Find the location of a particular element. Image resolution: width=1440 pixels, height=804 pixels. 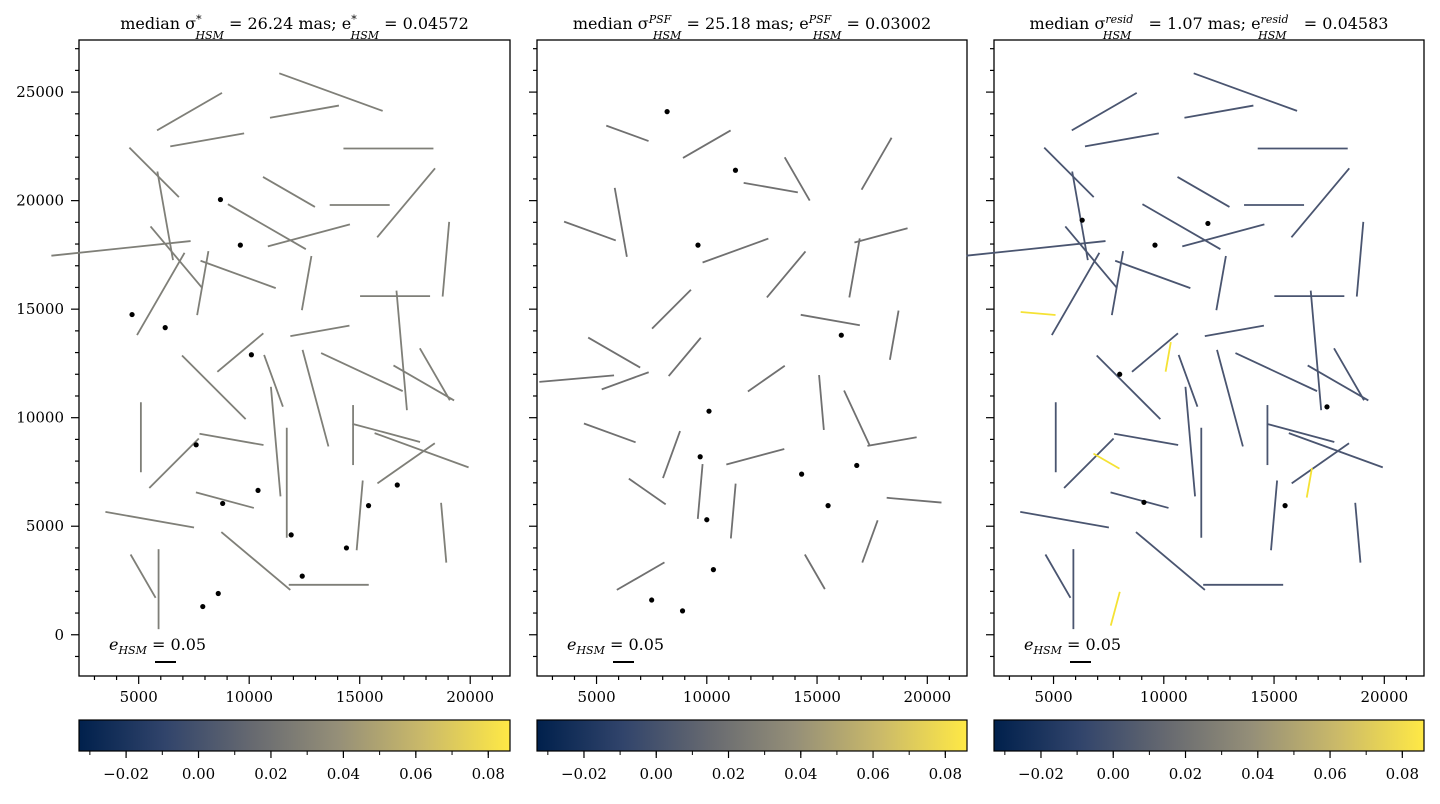

scale-label-value: = 0.05 is located at coordinates (634, 644).